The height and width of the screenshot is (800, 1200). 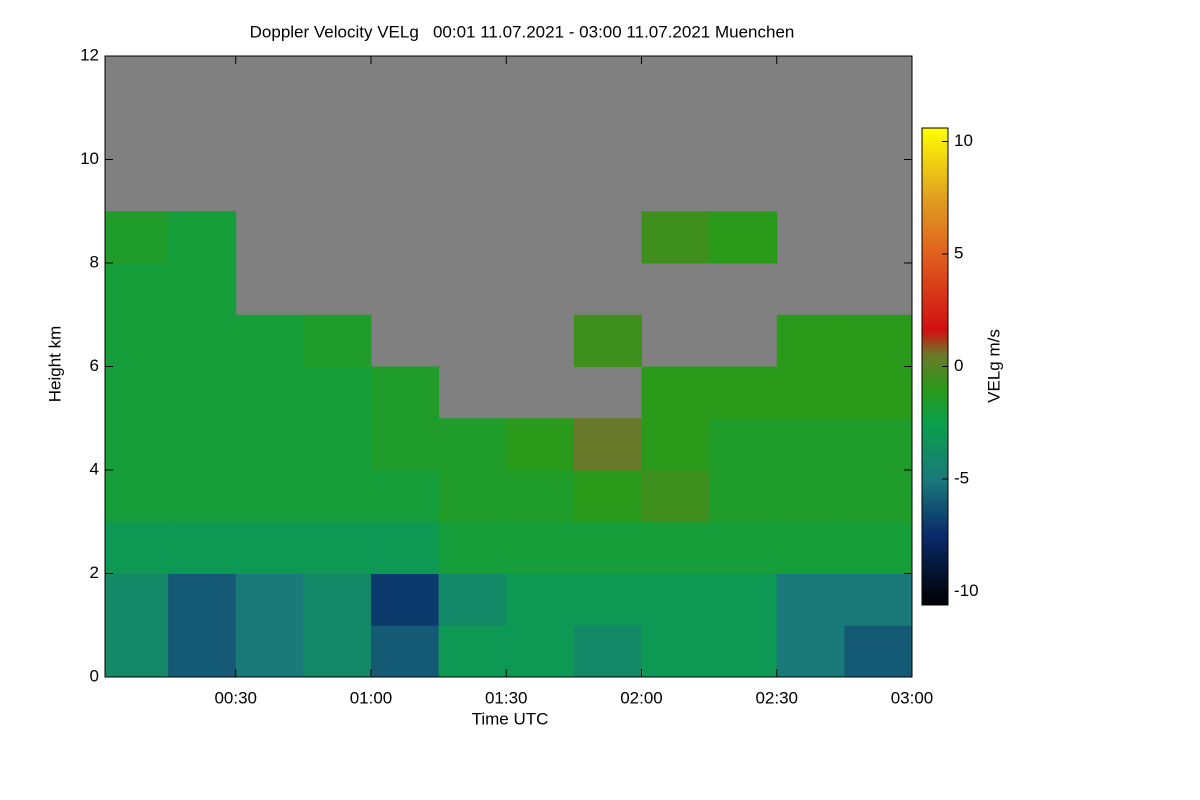 I want to click on y-tick-label: 8, so click(x=94, y=261).